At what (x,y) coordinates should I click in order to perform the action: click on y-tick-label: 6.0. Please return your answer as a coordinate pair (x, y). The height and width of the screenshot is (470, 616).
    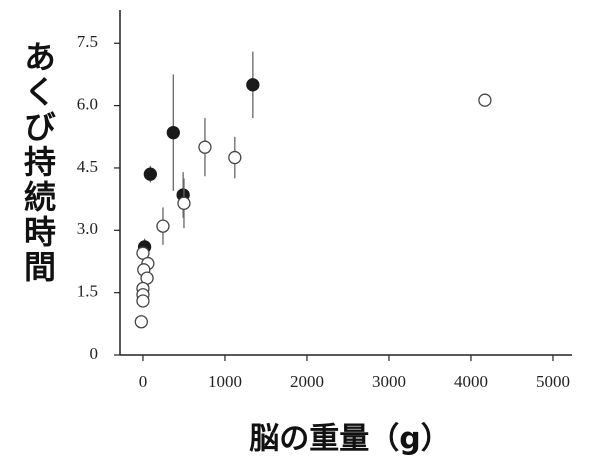
    Looking at the image, I should click on (87, 104).